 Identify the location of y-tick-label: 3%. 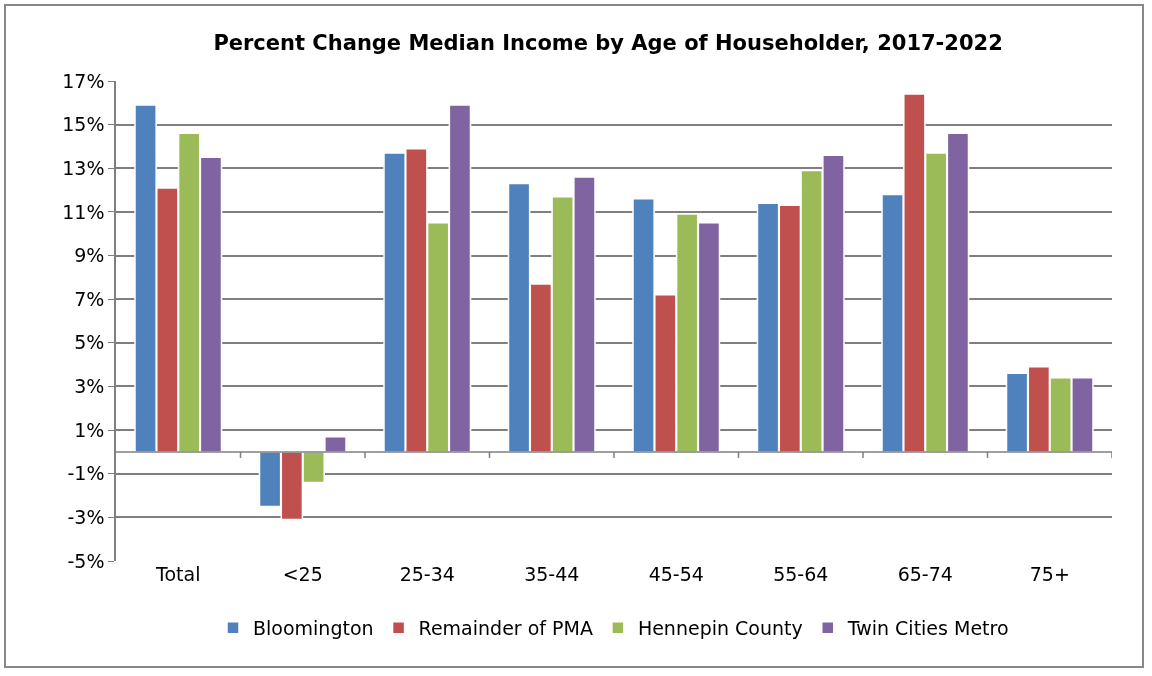
(89, 386).